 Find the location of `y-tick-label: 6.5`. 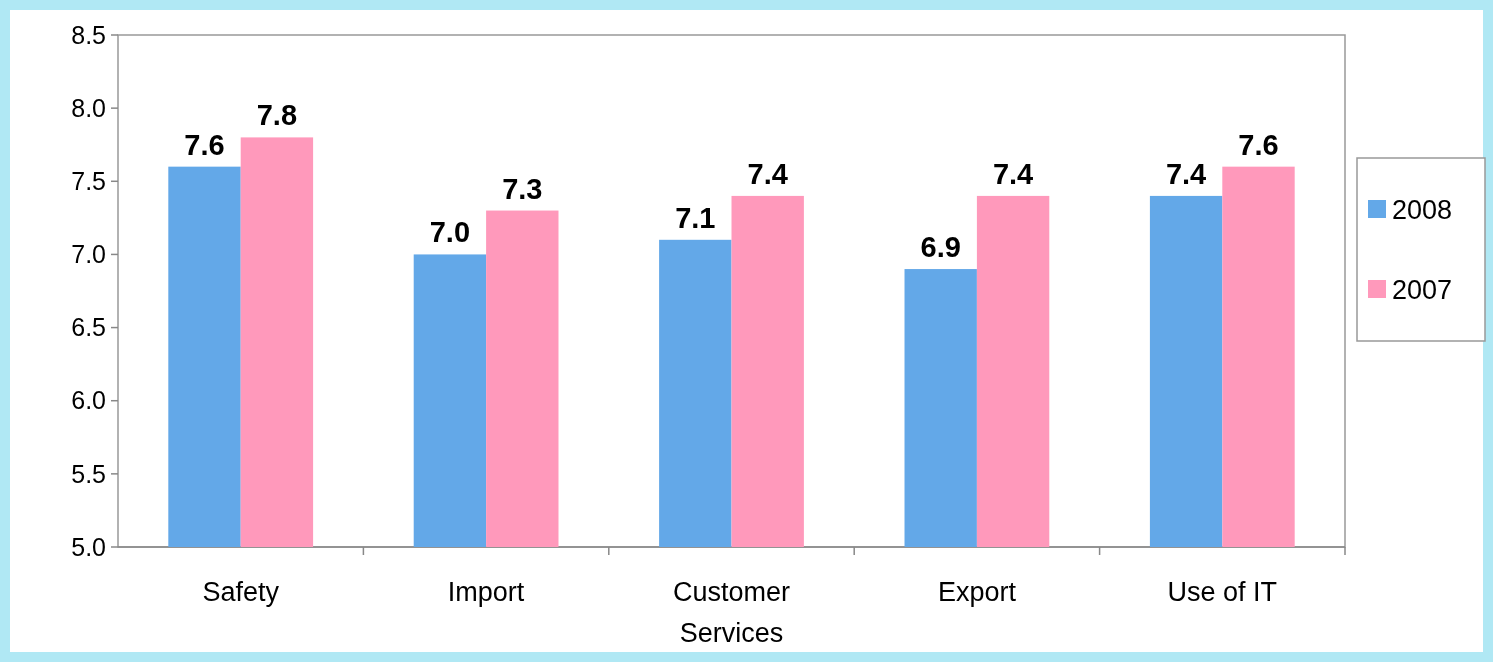

y-tick-label: 6.5 is located at coordinates (88, 327).